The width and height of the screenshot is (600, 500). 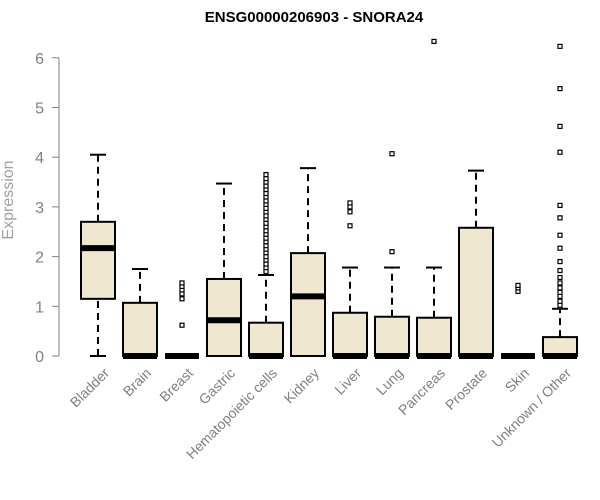 What do you see at coordinates (560, 201) in the screenshot?
I see `box-unknown-other` at bounding box center [560, 201].